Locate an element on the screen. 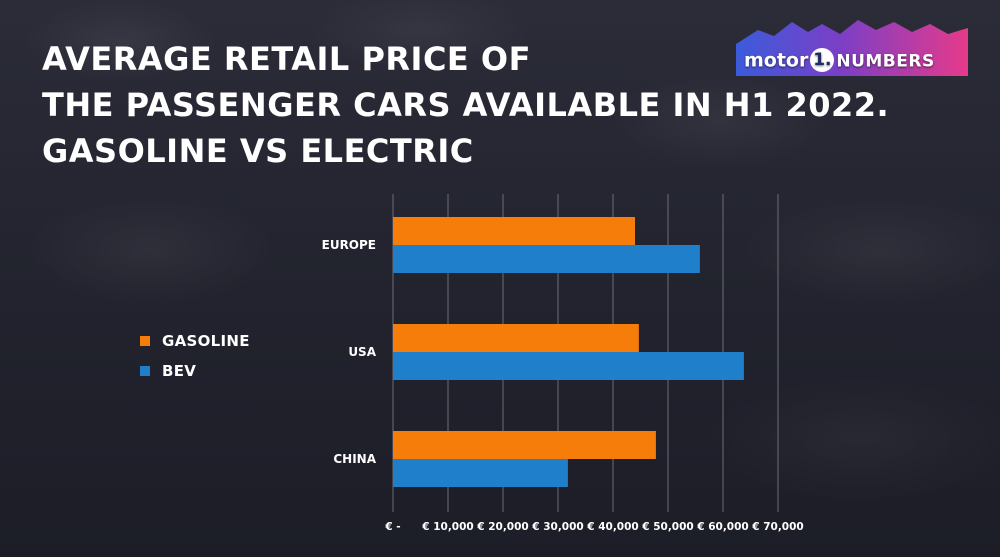 This screenshot has width=1000, height=557. logo-mountain-shape is located at coordinates (852, 48).